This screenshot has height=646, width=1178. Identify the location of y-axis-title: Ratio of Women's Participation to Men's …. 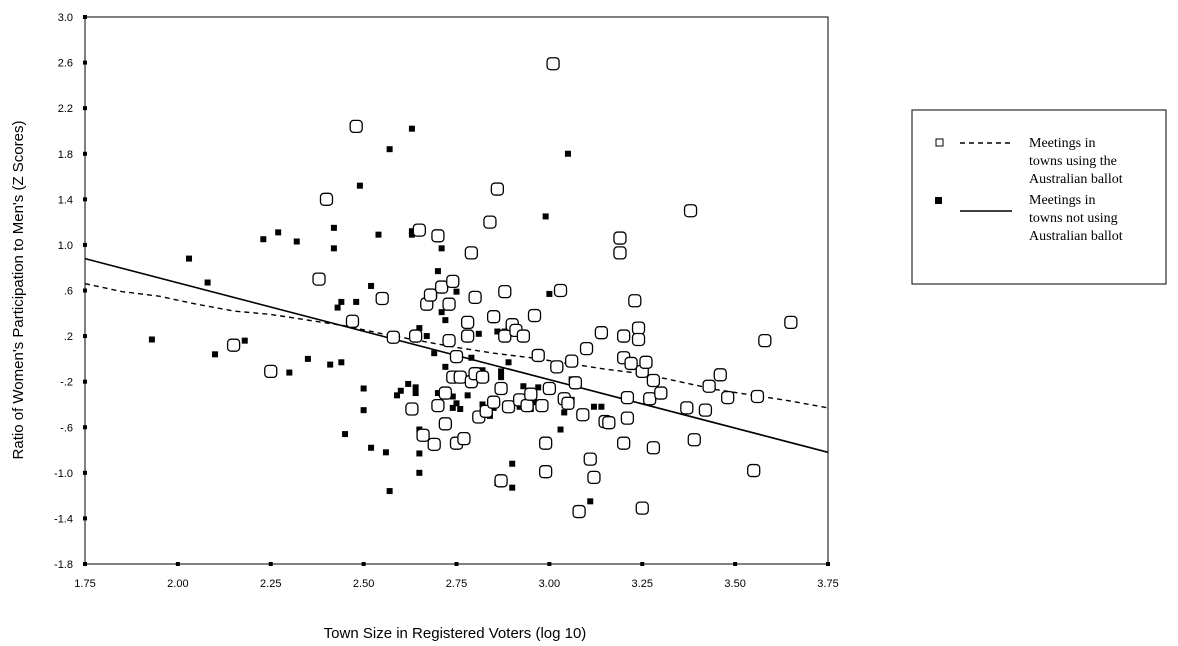
(18, 290).